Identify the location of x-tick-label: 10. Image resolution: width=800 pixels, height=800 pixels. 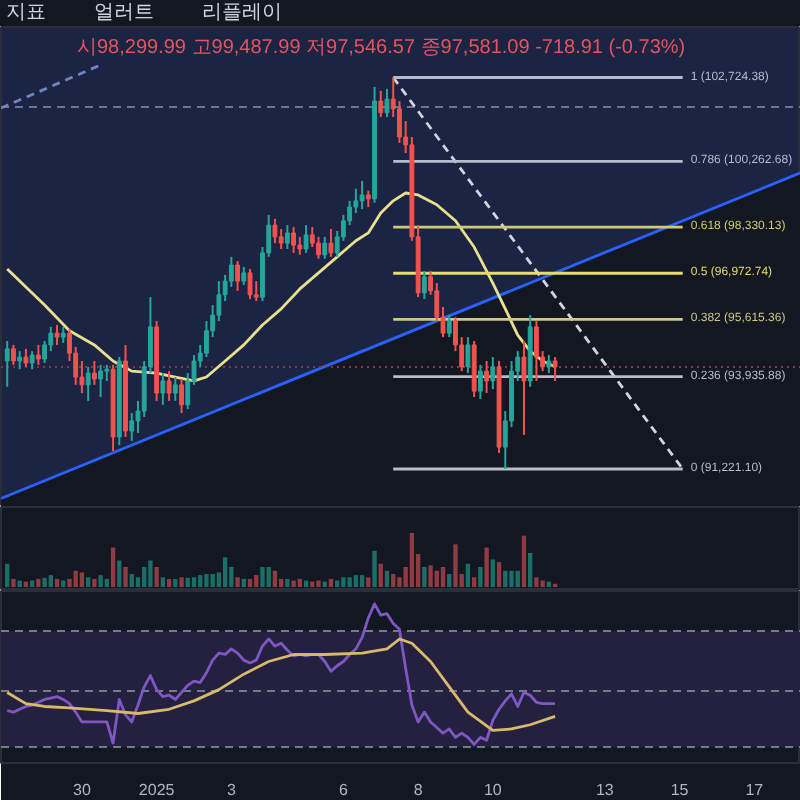
(493, 790).